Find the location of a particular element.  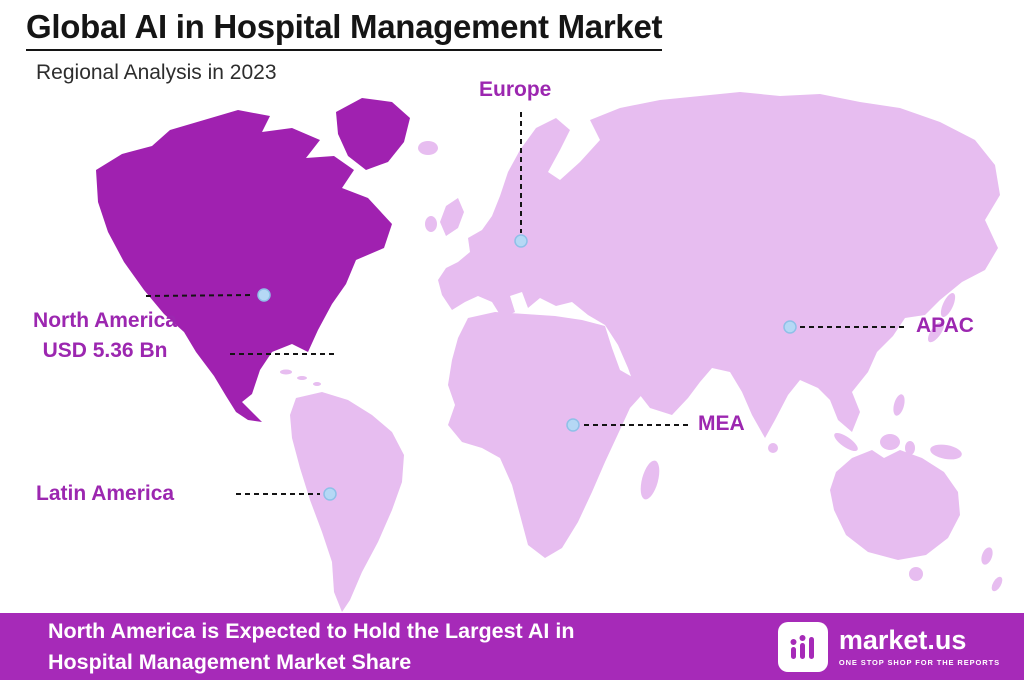

market-us-logo-icon is located at coordinates (802, 646).